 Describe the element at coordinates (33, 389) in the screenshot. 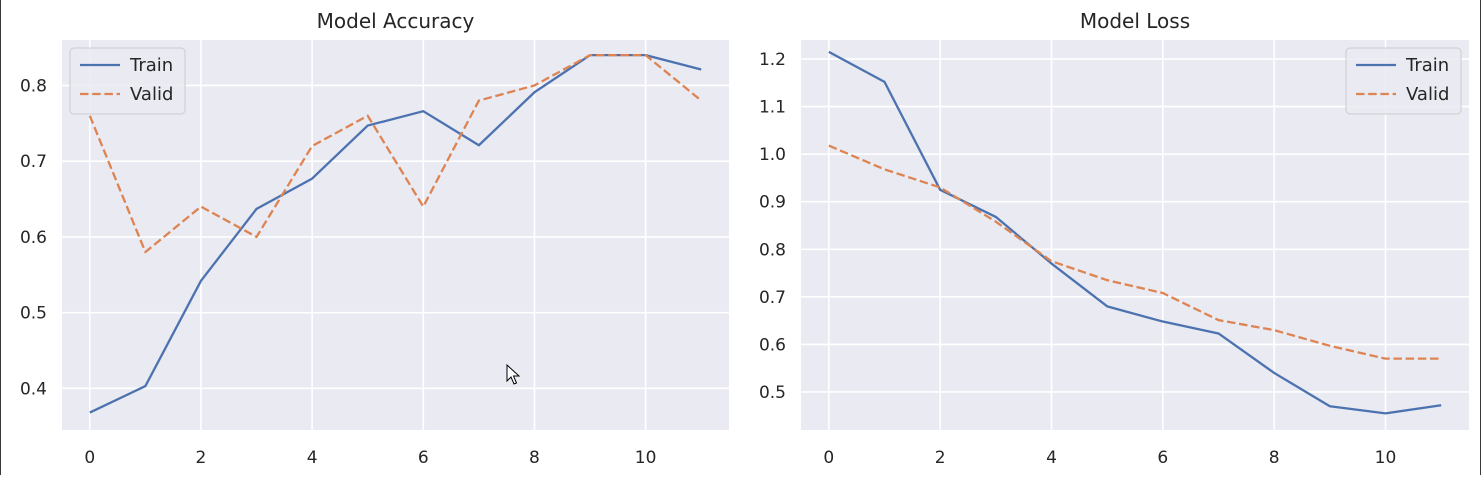

I see `y-tick-label: 0.4` at that location.